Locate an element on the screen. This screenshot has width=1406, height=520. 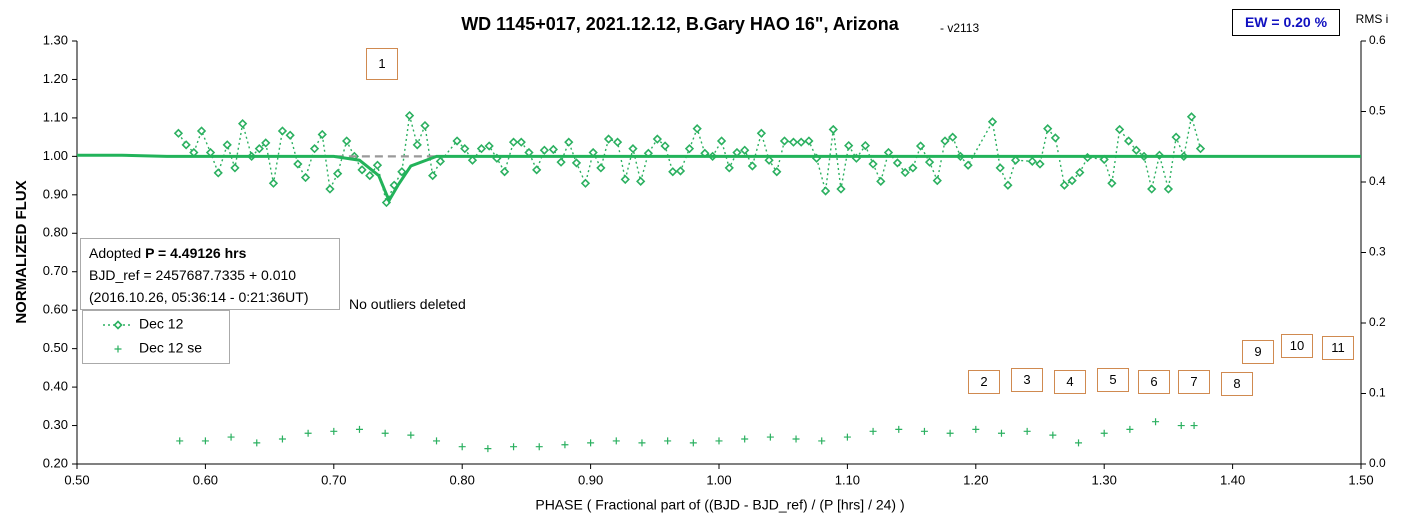
legend-label: Dec 12 se is located at coordinates (170, 348).